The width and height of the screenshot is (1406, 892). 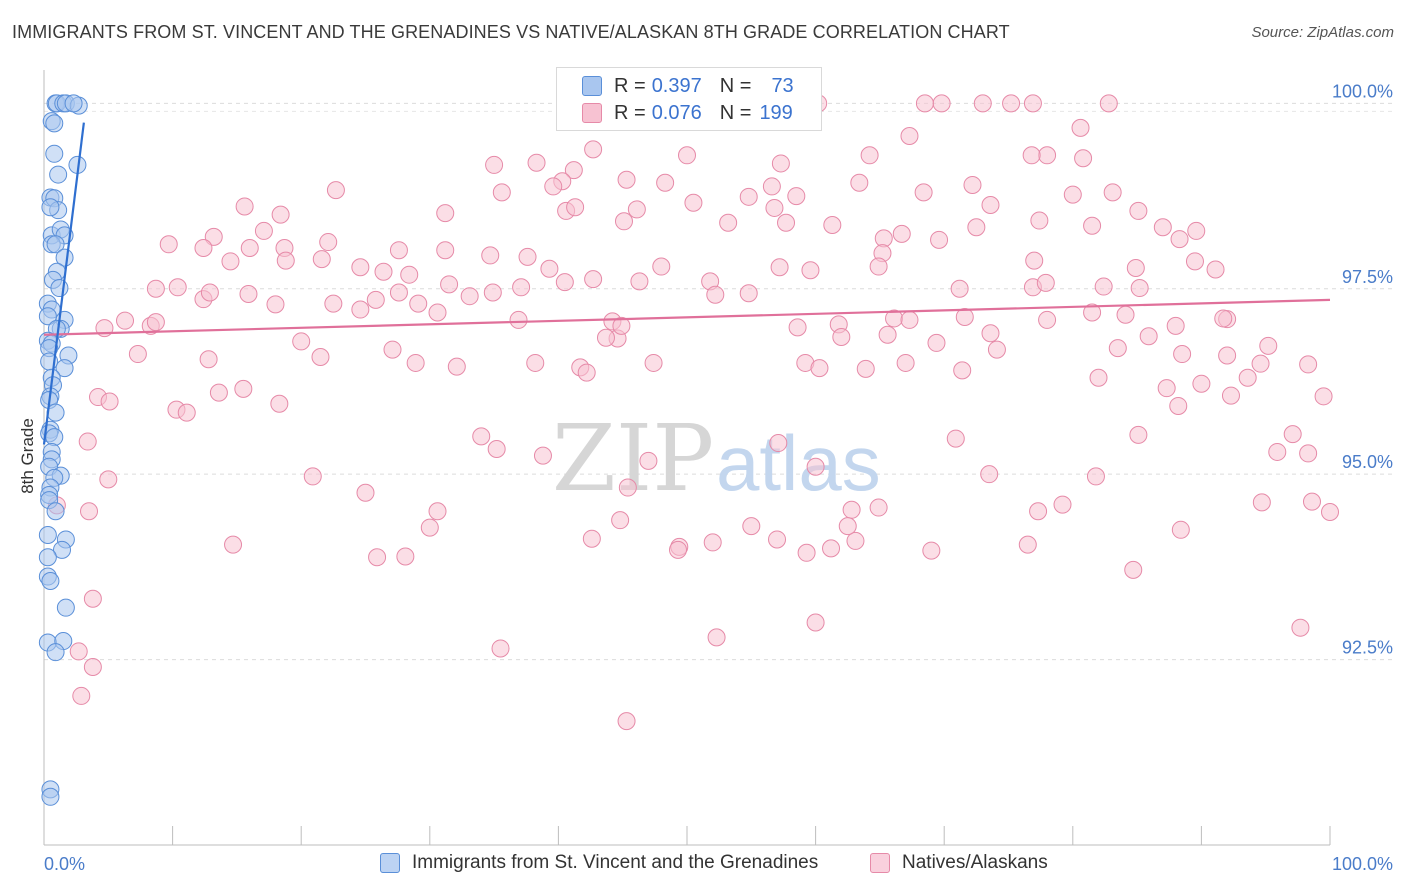 I want to click on watermark-zip: ZIP, so click(x=633, y=458).